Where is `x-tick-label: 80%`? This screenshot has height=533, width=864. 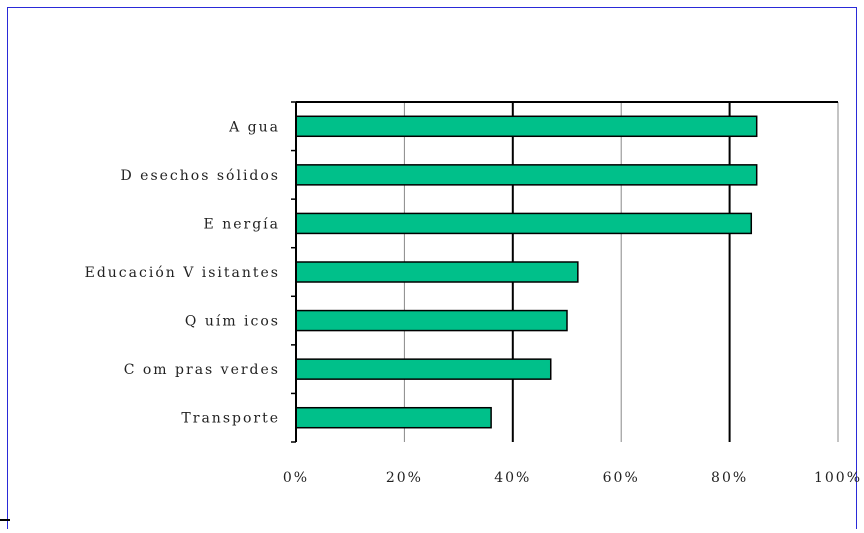 x-tick-label: 80% is located at coordinates (729, 478).